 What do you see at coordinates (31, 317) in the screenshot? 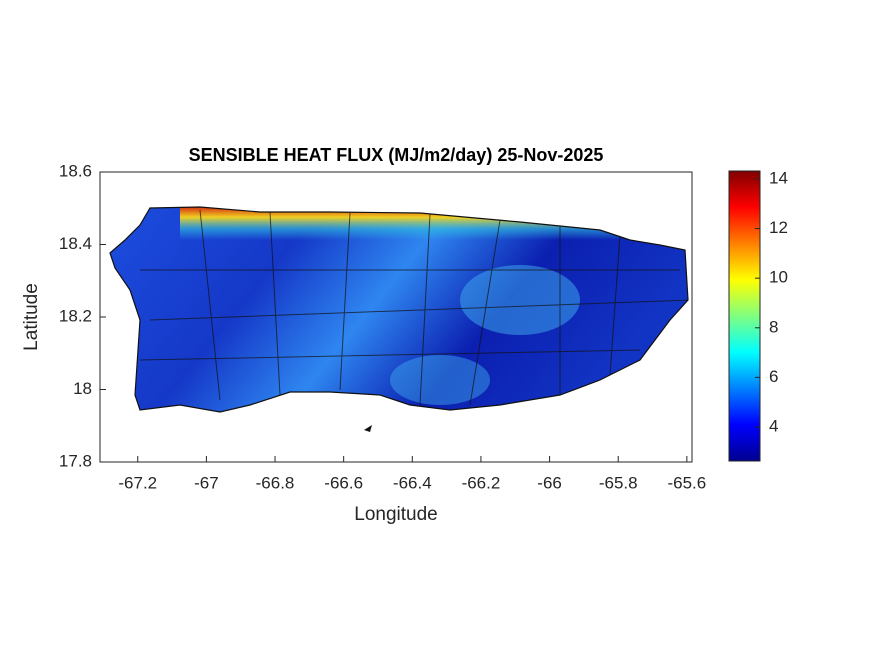
I see `y-axis-label: Latitude` at bounding box center [31, 317].